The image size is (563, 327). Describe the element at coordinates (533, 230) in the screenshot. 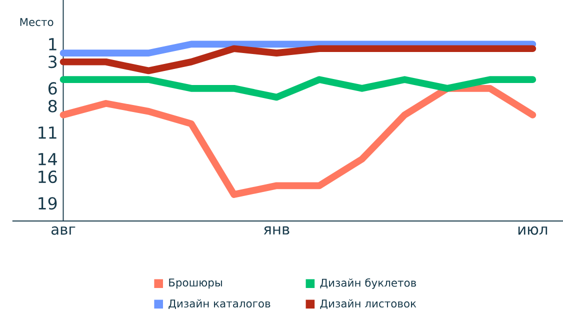

I see `x-tick-label: июл` at that location.